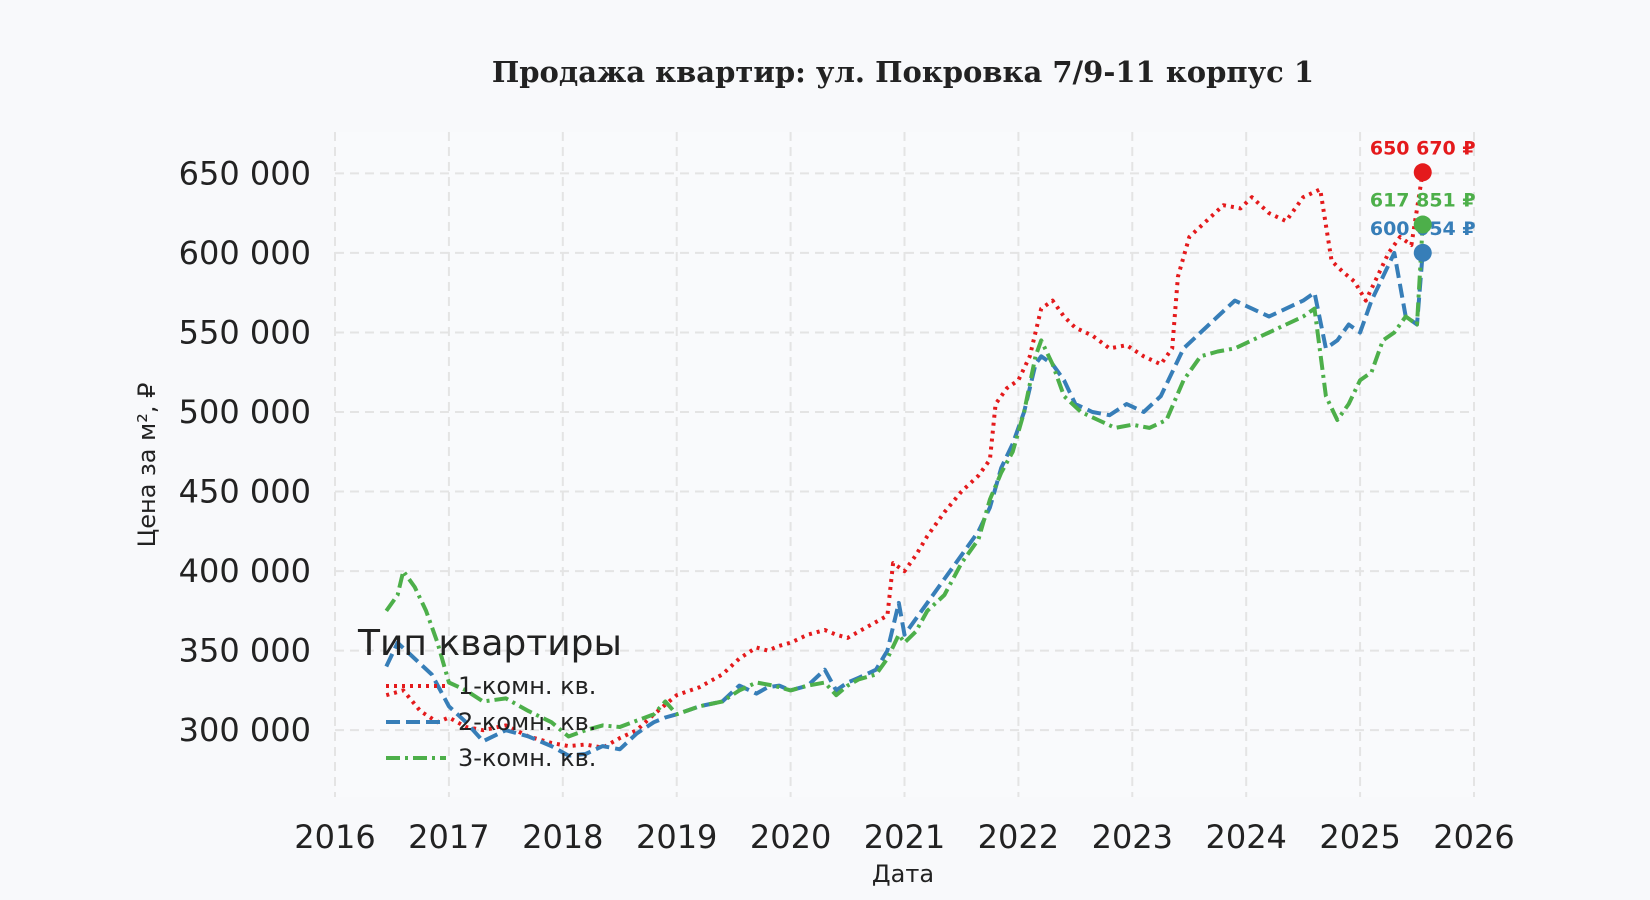 The width and height of the screenshot is (1650, 900). Describe the element at coordinates (245, 730) in the screenshot. I see `y-tick-label: 300 000` at that location.